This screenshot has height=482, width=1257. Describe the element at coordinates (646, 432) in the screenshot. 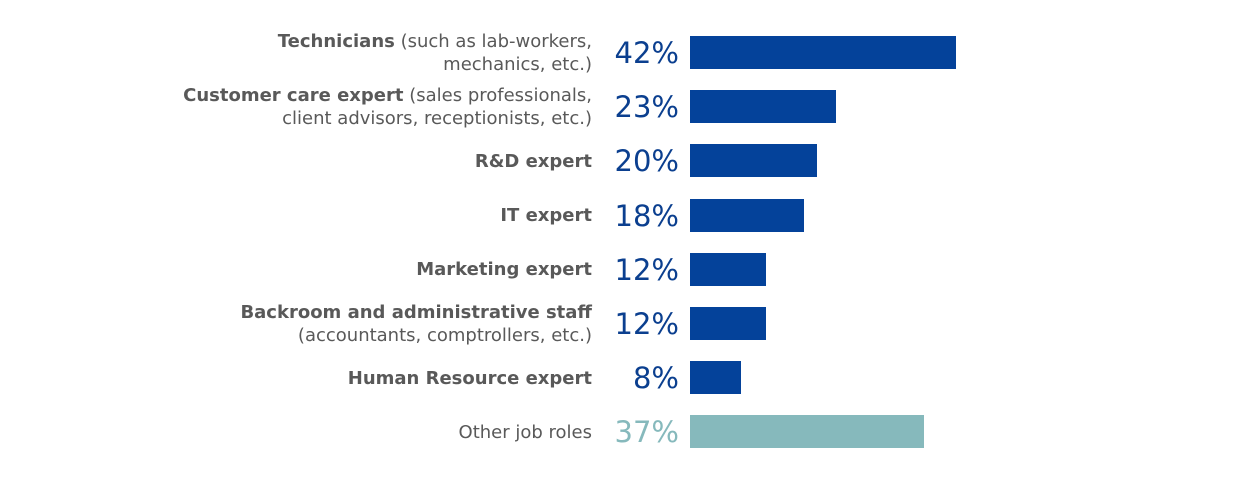

I see `value-label: 37%` at that location.